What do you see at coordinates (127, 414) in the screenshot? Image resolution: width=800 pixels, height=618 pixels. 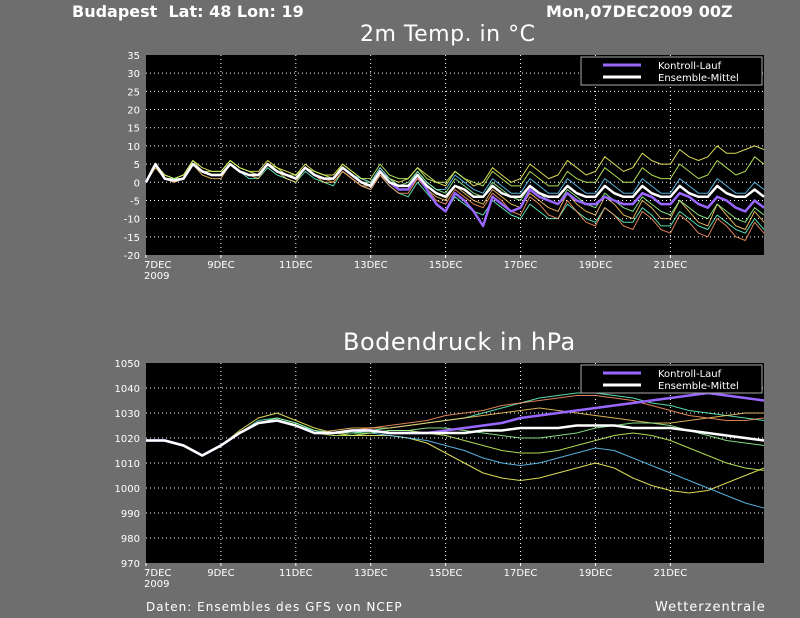 I see `y-tick-label: 1030` at bounding box center [127, 414].